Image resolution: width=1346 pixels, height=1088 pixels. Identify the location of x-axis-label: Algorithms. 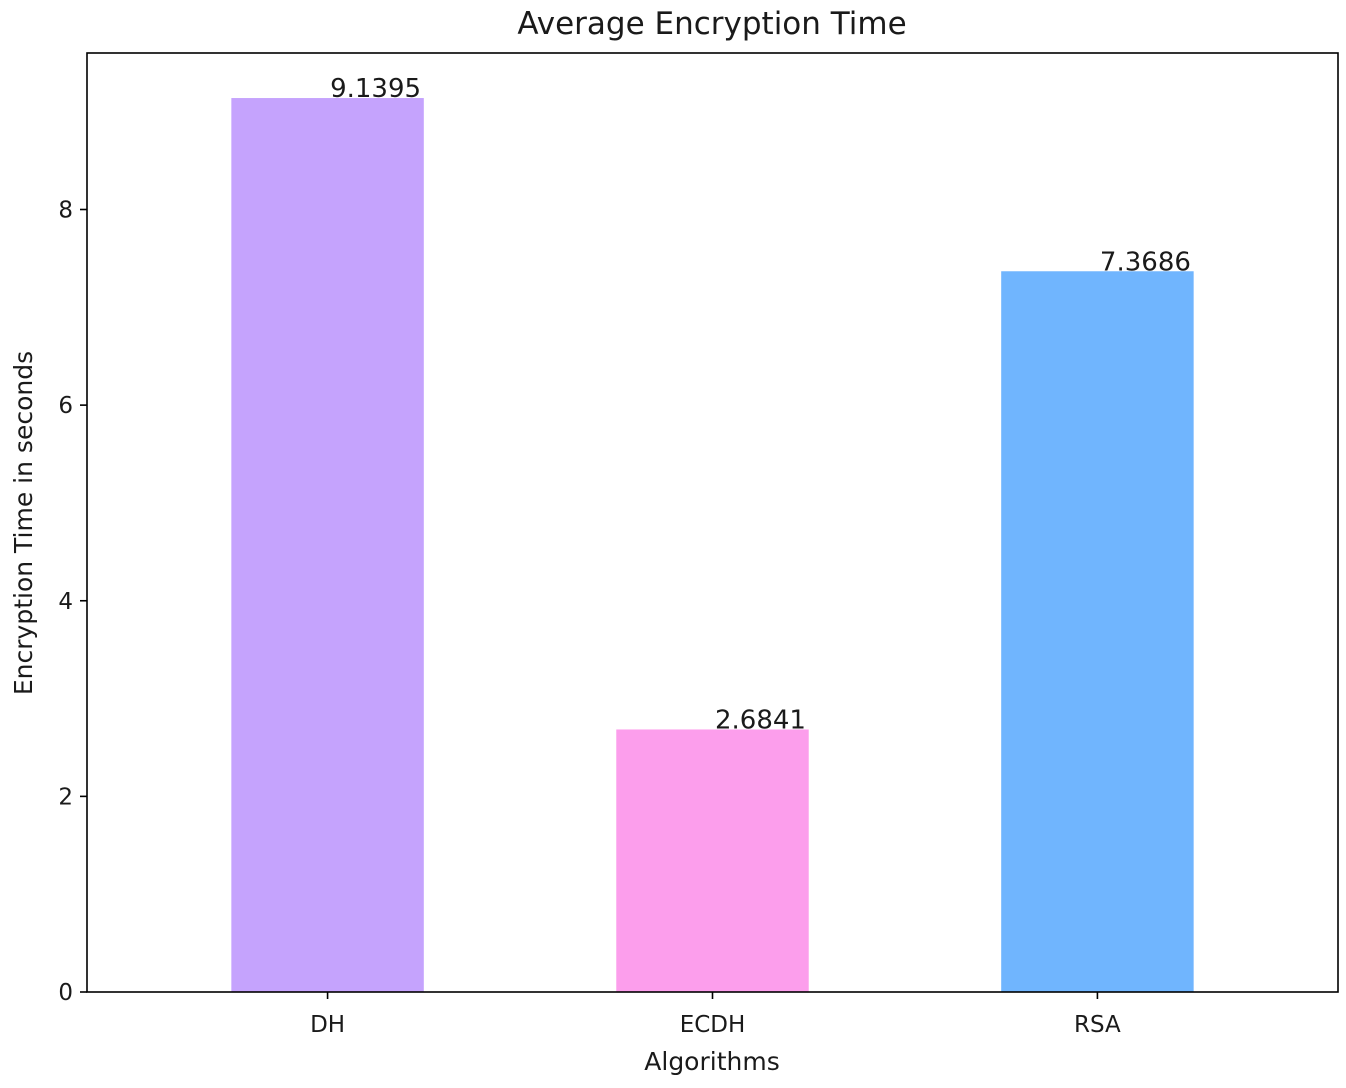
(711, 1061).